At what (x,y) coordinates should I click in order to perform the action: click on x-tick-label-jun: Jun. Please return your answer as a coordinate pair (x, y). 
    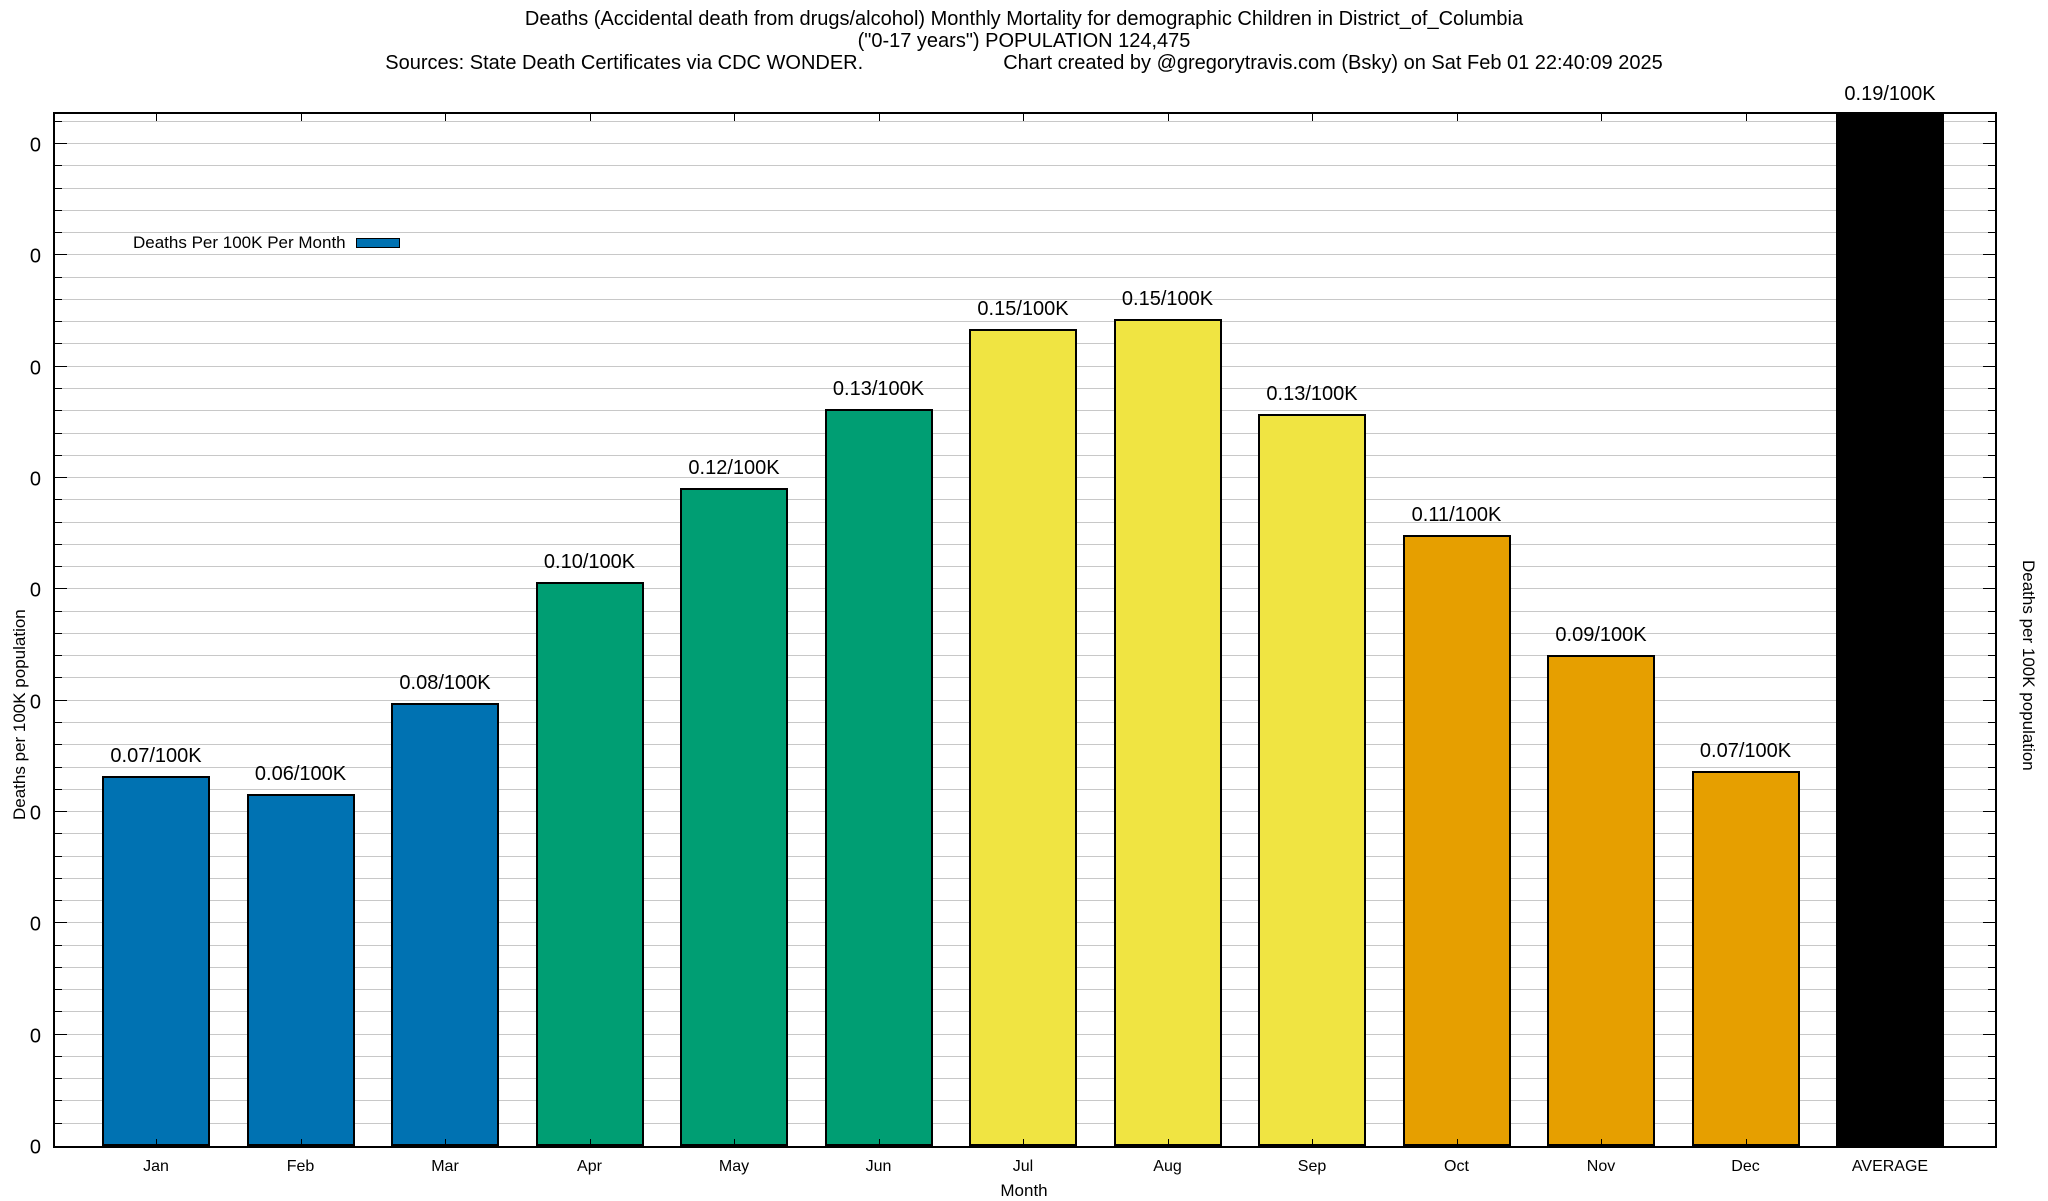
    Looking at the image, I should click on (878, 1166).